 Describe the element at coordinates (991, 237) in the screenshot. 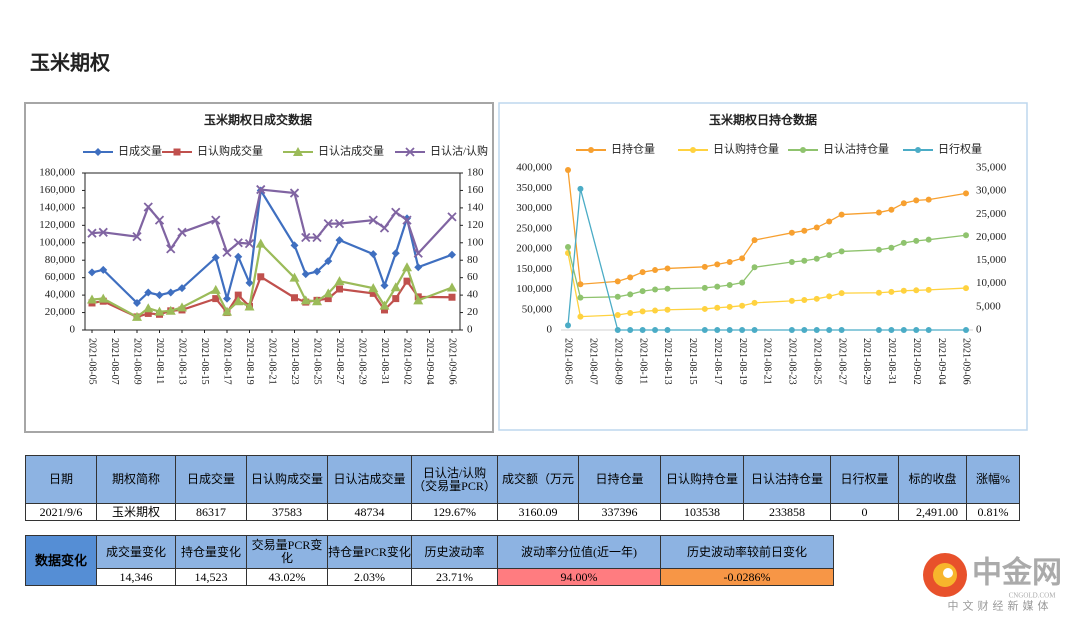

I see `y2-tick-label: 20,000` at that location.